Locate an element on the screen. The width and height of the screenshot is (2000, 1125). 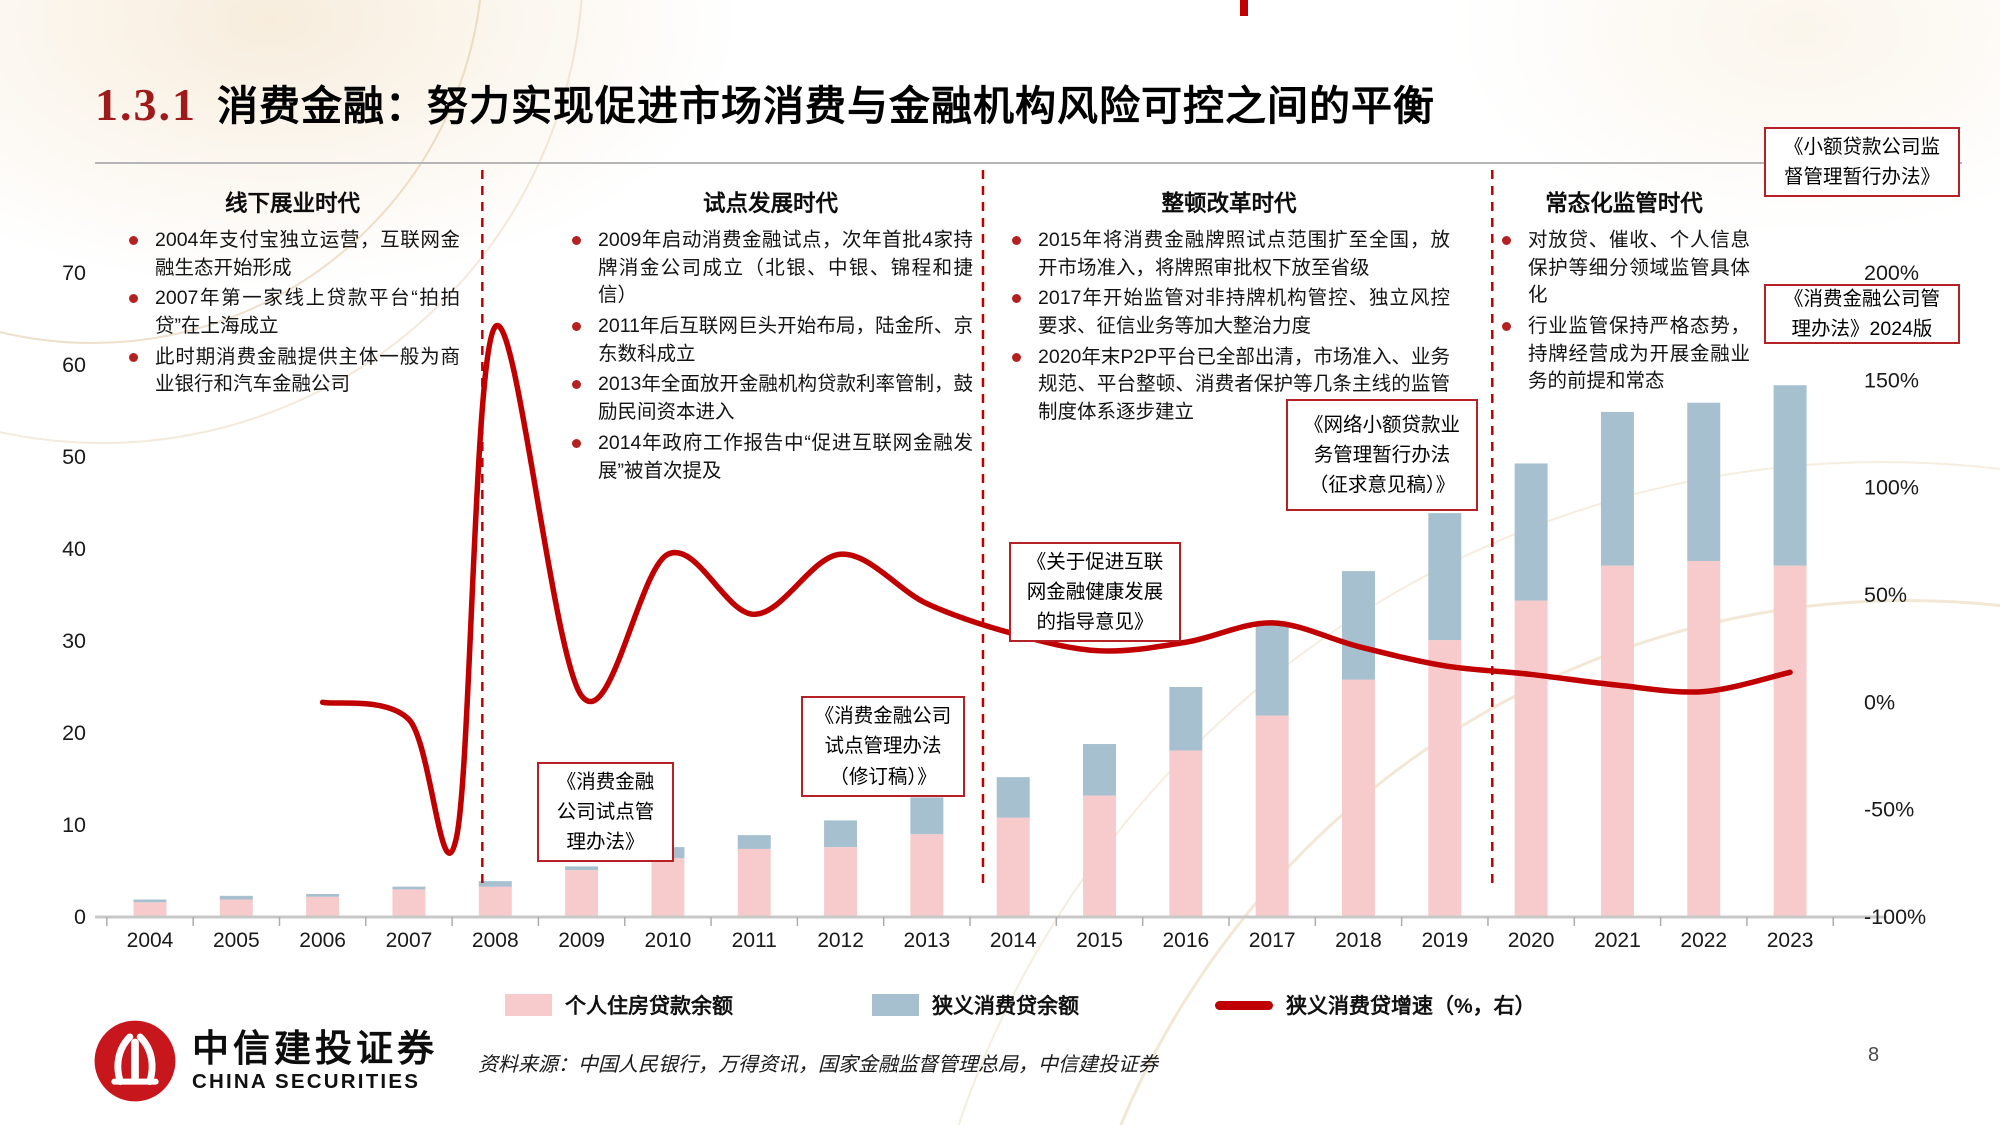
title-text: 消费金融：努力实现促进市场消费与金融机构风险可控之间的平衡 is located at coordinates (826, 106).